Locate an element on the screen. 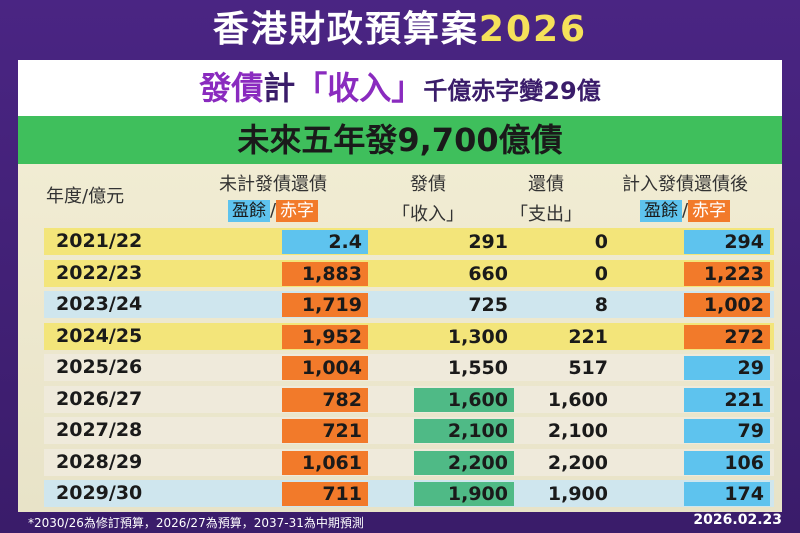  bond-income-cell: 1,300 is located at coordinates (477, 336).